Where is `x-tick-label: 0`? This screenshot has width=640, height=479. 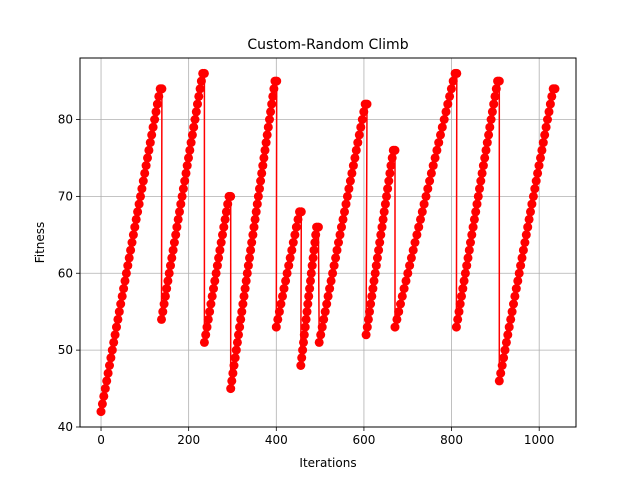 x-tick-label: 0 is located at coordinates (101, 440).